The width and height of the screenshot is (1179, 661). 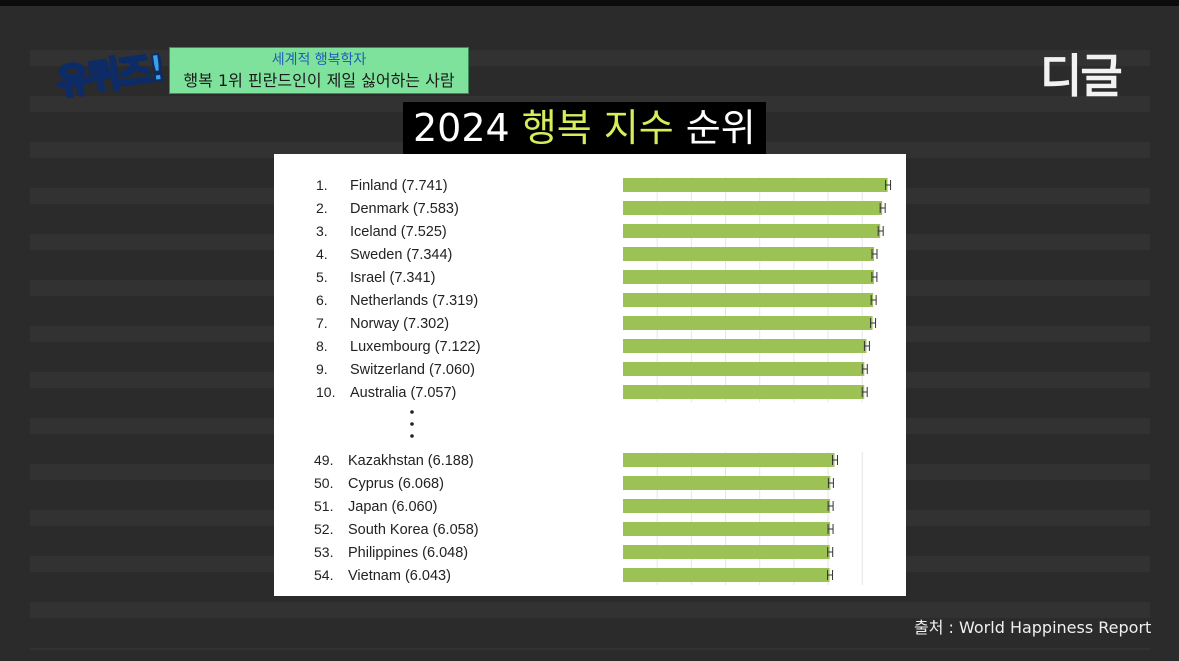 I want to click on rank-label: 6., so click(x=322, y=300).